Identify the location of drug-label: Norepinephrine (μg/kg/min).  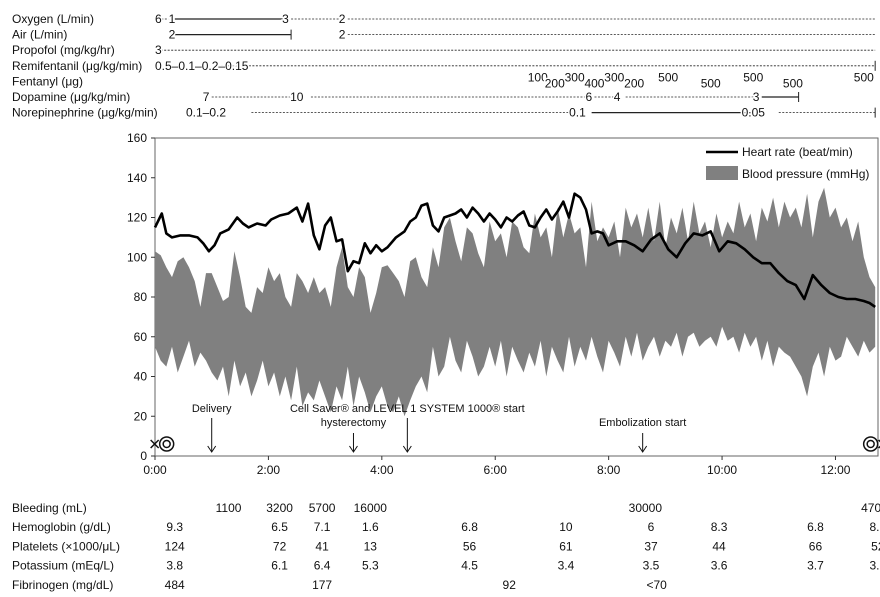
(85, 113).